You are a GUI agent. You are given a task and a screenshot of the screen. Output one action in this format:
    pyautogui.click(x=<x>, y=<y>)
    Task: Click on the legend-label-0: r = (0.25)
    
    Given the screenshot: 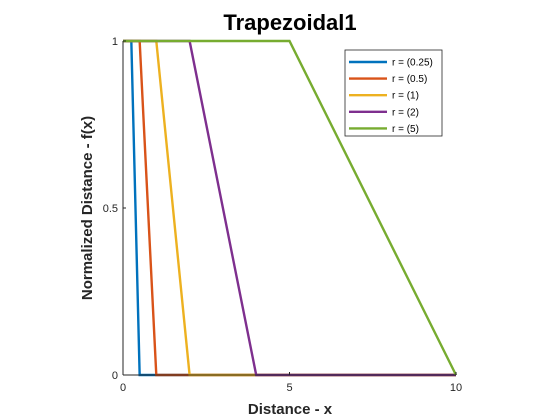 What is the action you would take?
    pyautogui.click(x=412, y=63)
    